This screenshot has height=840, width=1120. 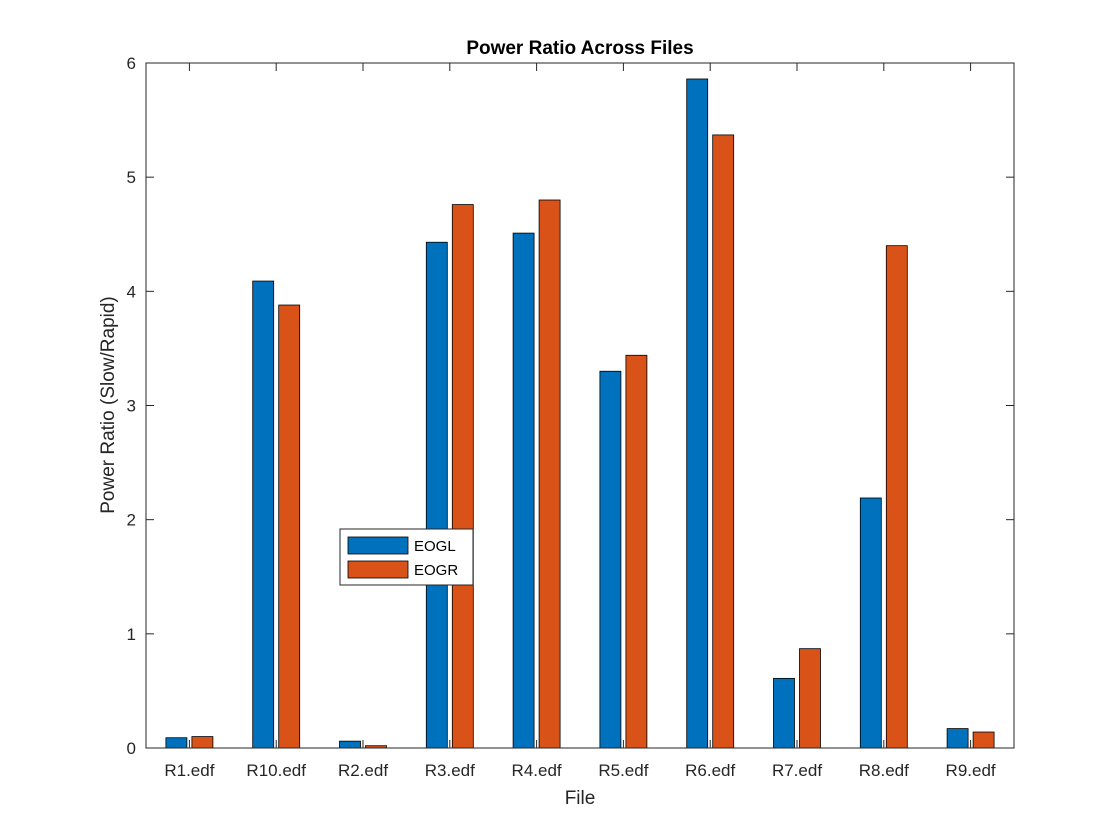 What do you see at coordinates (983, 740) in the screenshot?
I see `bar-eogr-r9-edf` at bounding box center [983, 740].